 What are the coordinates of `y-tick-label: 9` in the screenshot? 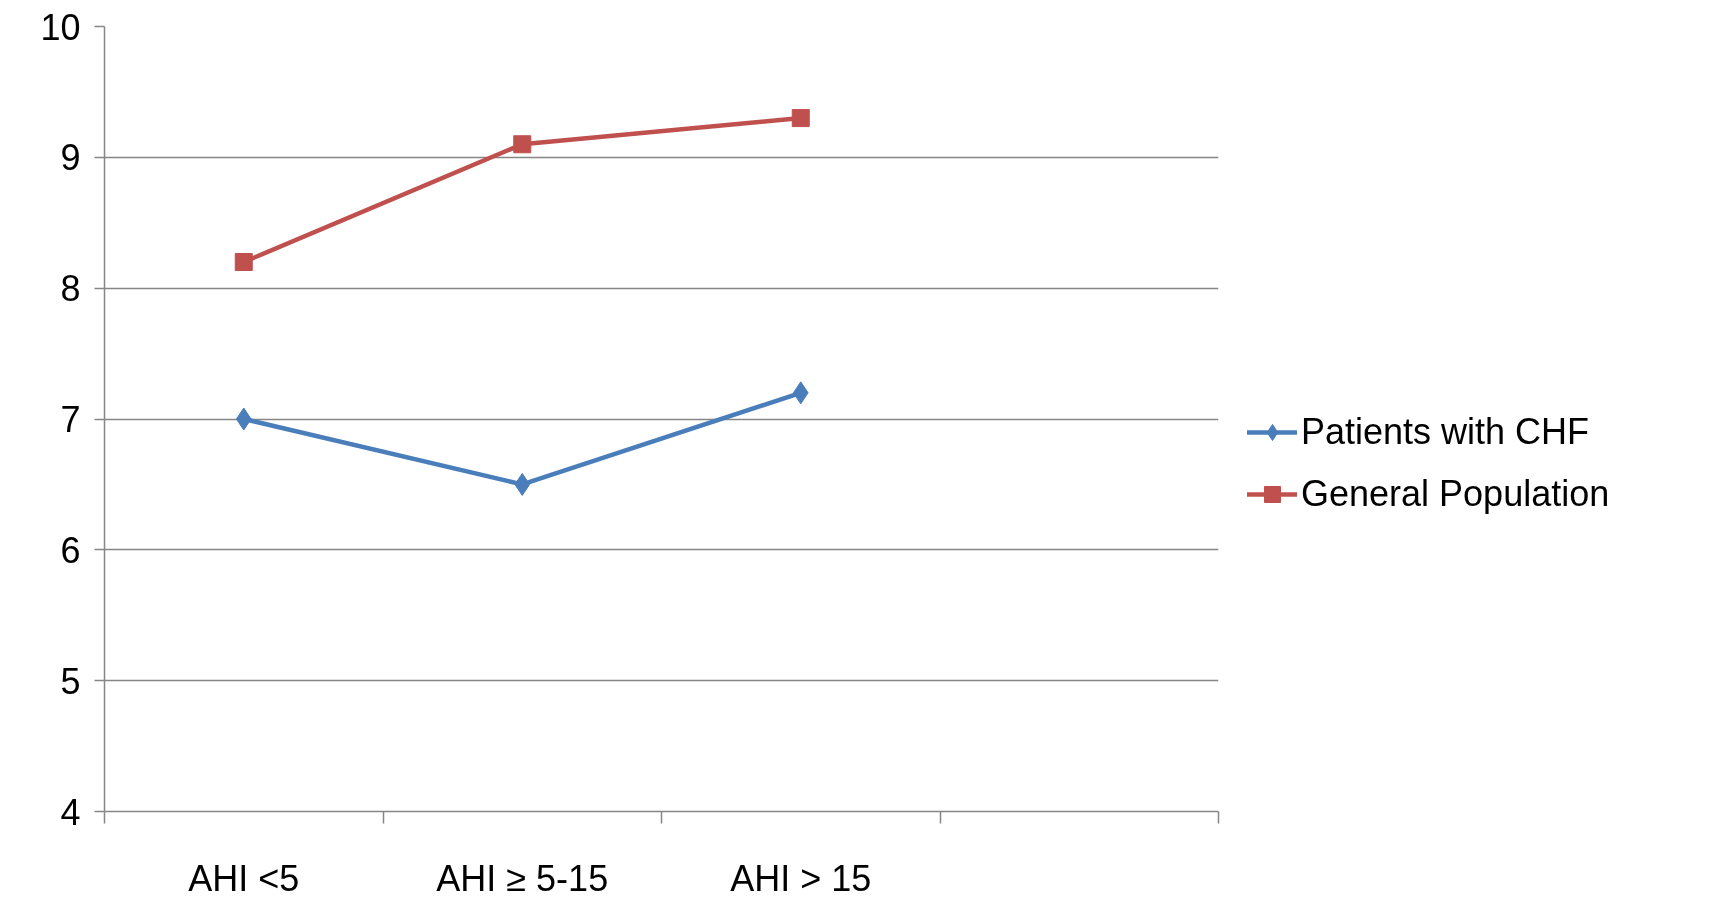 It's located at (70, 158).